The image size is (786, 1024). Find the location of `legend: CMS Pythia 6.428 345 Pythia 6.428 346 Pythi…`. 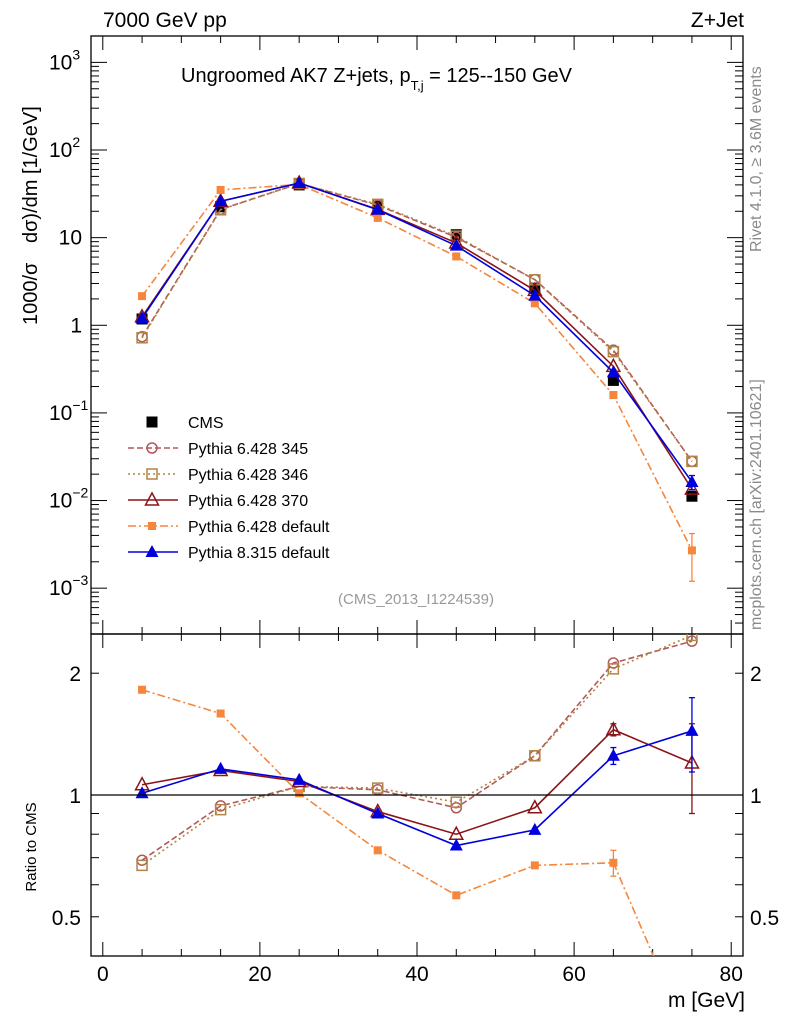

legend: CMS Pythia 6.428 345 Pythia 6.428 346 Pythi… is located at coordinates (229, 488).